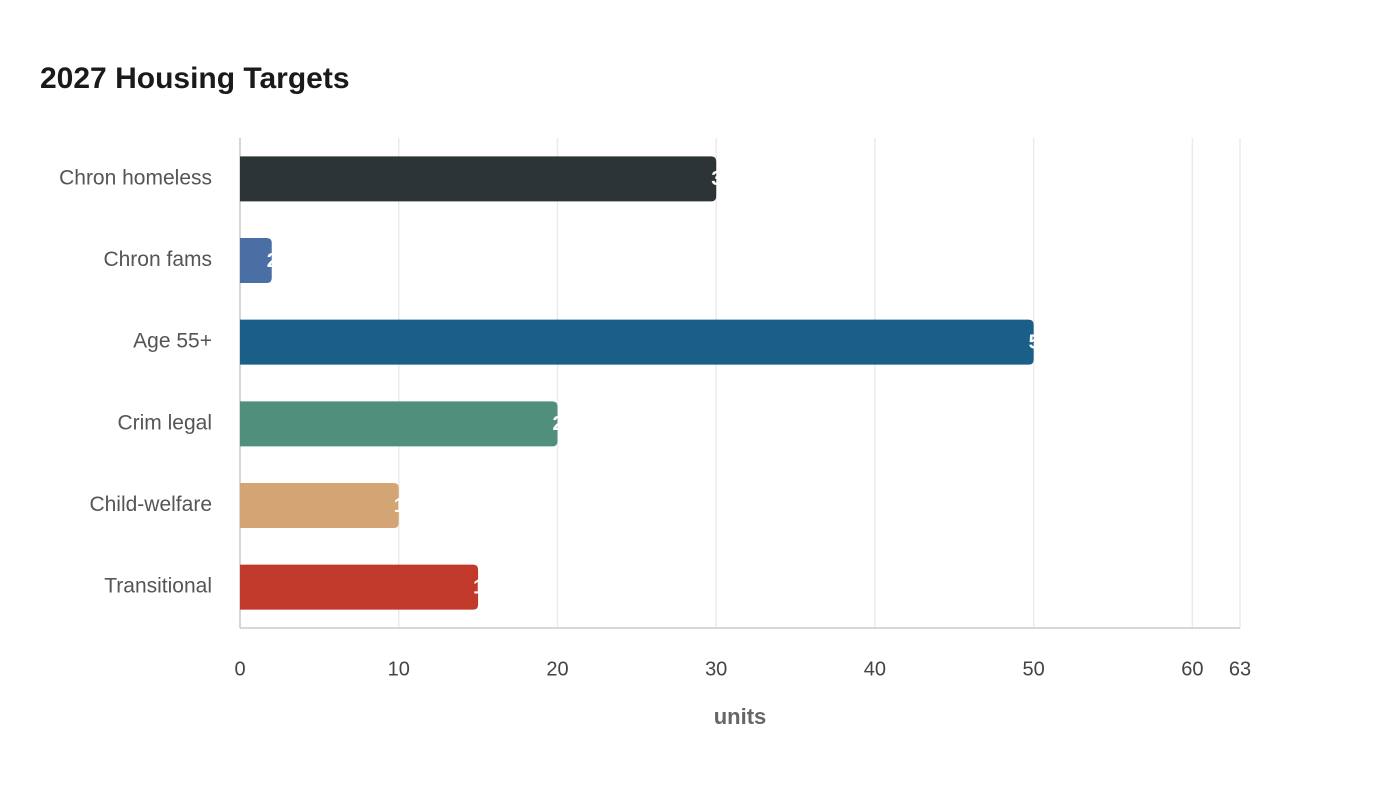  What do you see at coordinates (484, 587) in the screenshot?
I see `value-label: 15` at bounding box center [484, 587].